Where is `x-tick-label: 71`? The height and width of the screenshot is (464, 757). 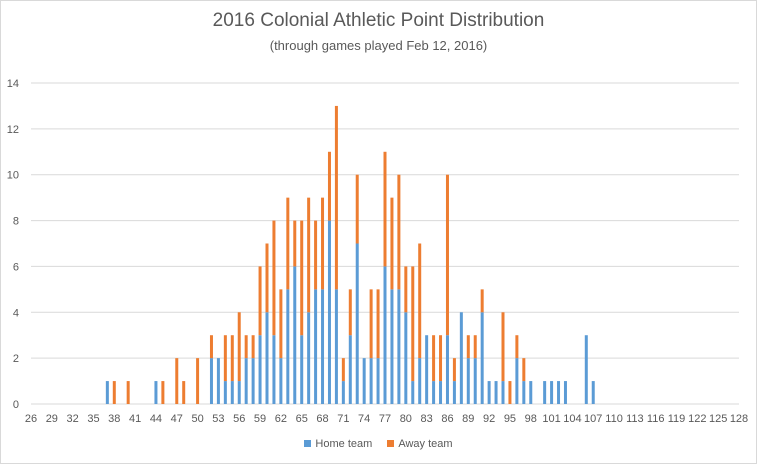 x-tick-label: 71 is located at coordinates (343, 419).